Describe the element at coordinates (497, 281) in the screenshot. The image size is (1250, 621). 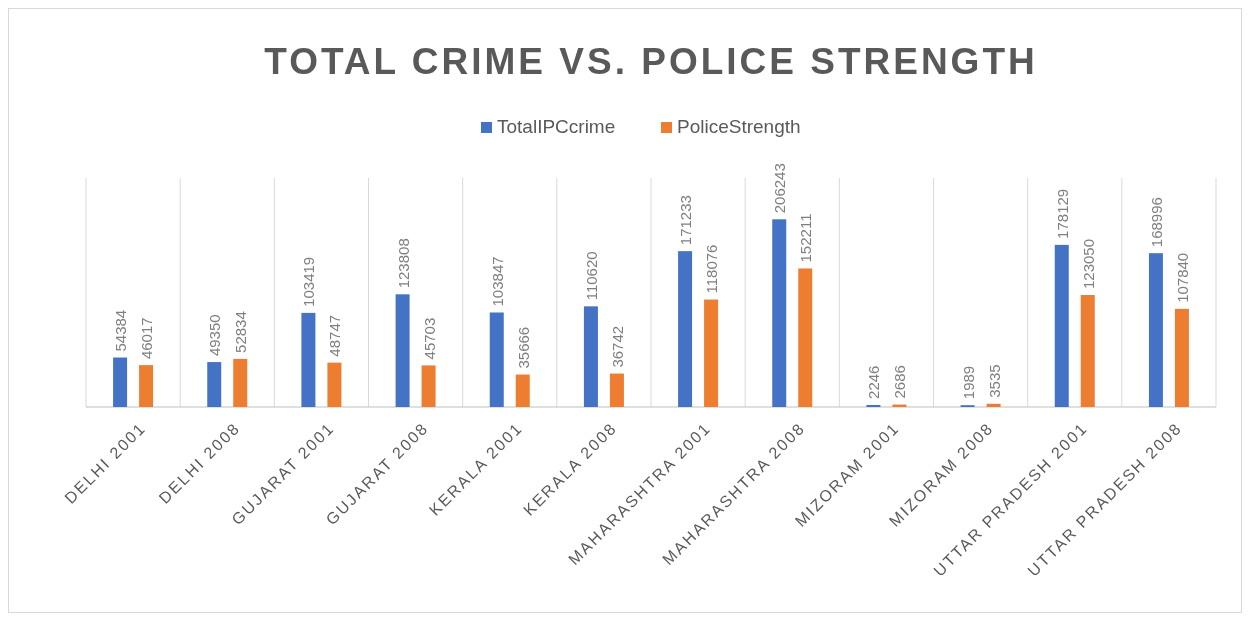
I see `data-label: 103847` at that location.